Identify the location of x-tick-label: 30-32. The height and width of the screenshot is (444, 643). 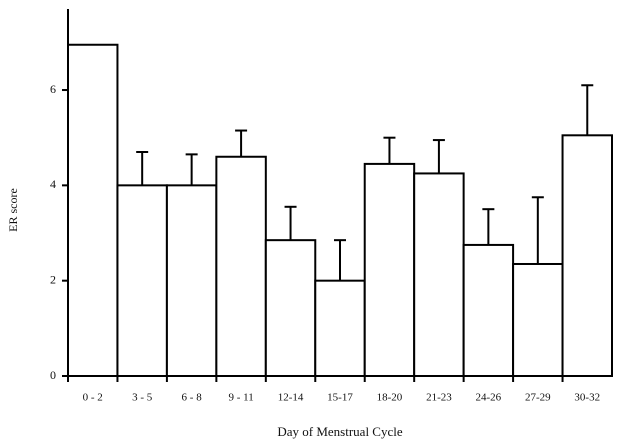
(587, 398).